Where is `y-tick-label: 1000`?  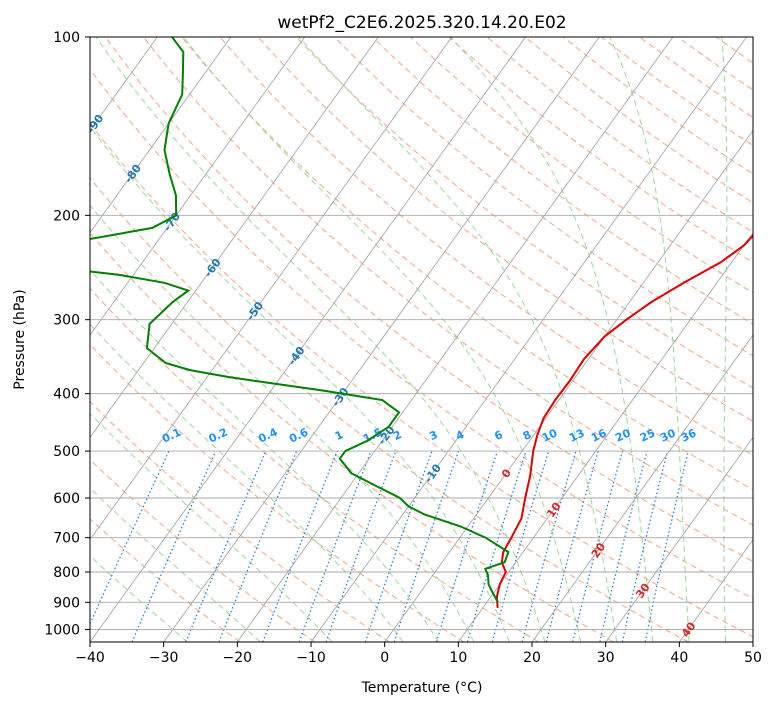 y-tick-label: 1000 is located at coordinates (62, 630).